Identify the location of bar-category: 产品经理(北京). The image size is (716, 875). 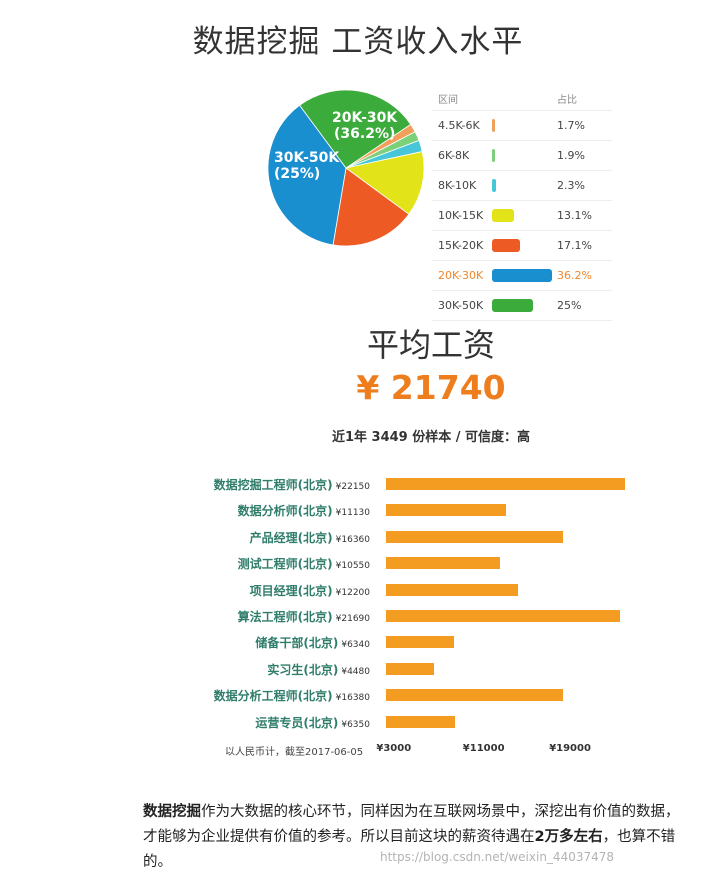
(291, 537).